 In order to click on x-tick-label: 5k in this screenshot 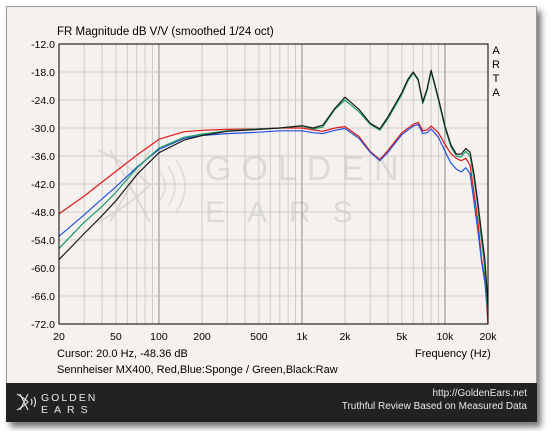, I will do `click(402, 337)`.